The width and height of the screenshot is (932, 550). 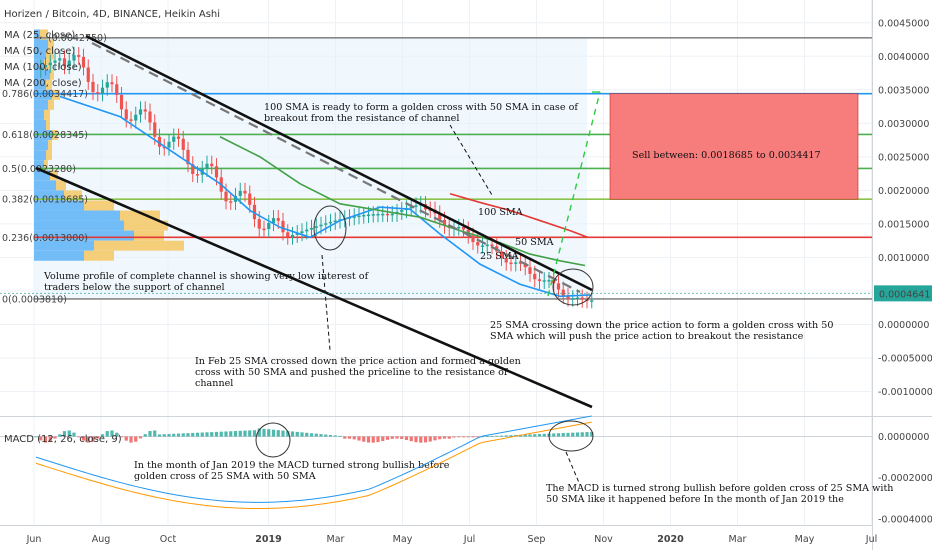 I want to click on ma-legend-item: MA (25, close), so click(x=39, y=35).